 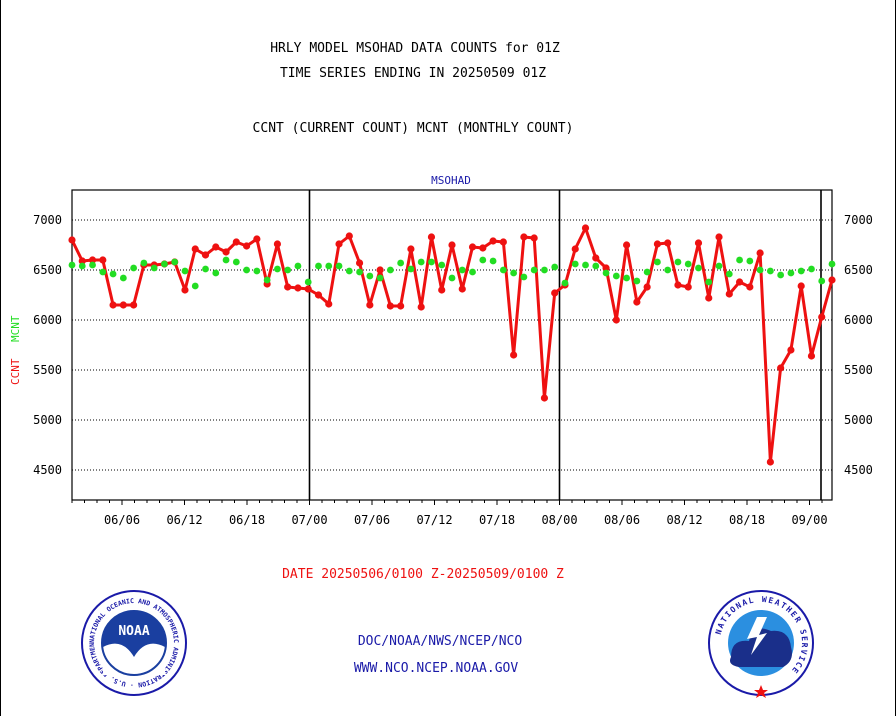 What do you see at coordinates (761, 647) in the screenshot?
I see `nws-cloud-icon` at bounding box center [761, 647].